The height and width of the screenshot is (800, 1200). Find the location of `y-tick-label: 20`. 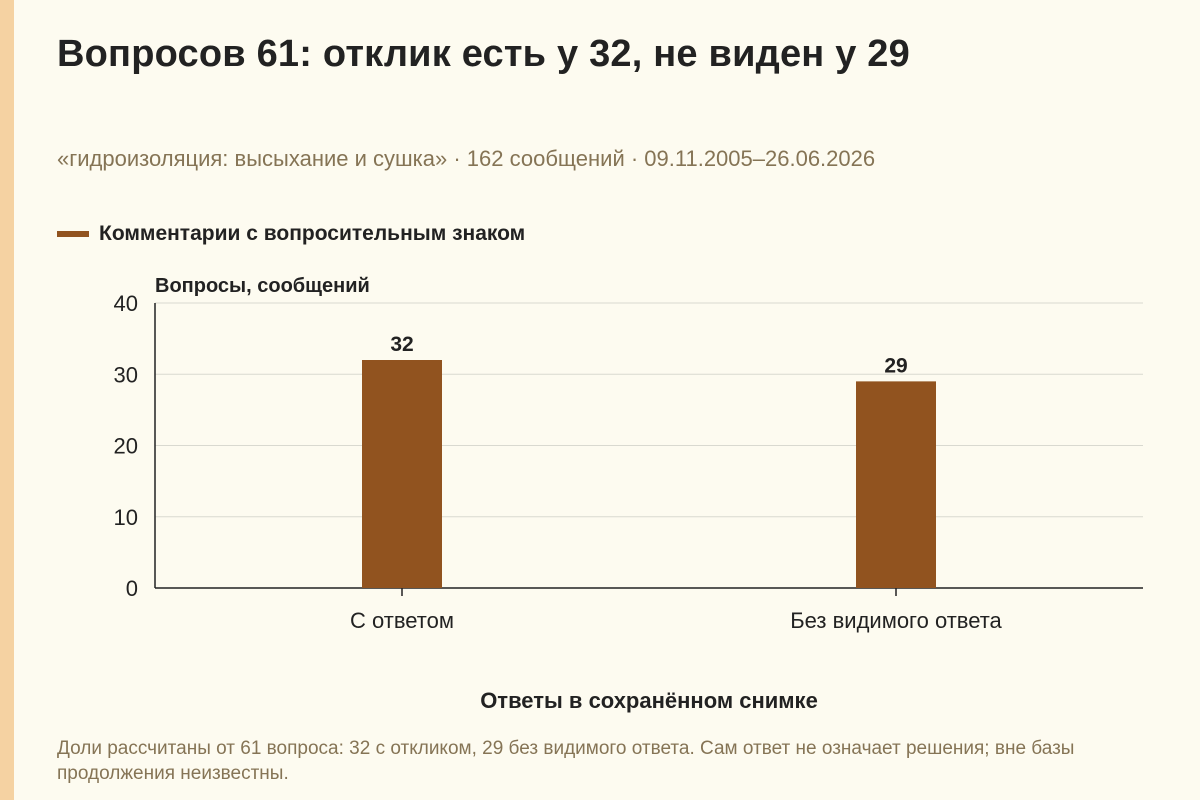

y-tick-label: 20 is located at coordinates (126, 446).